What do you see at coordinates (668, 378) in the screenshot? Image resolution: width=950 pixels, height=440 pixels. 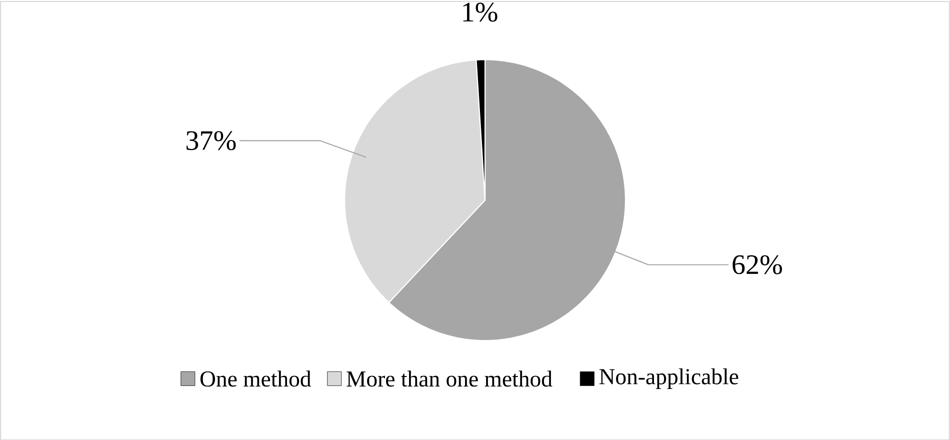 I see `legend-label: Non-applicable` at bounding box center [668, 378].